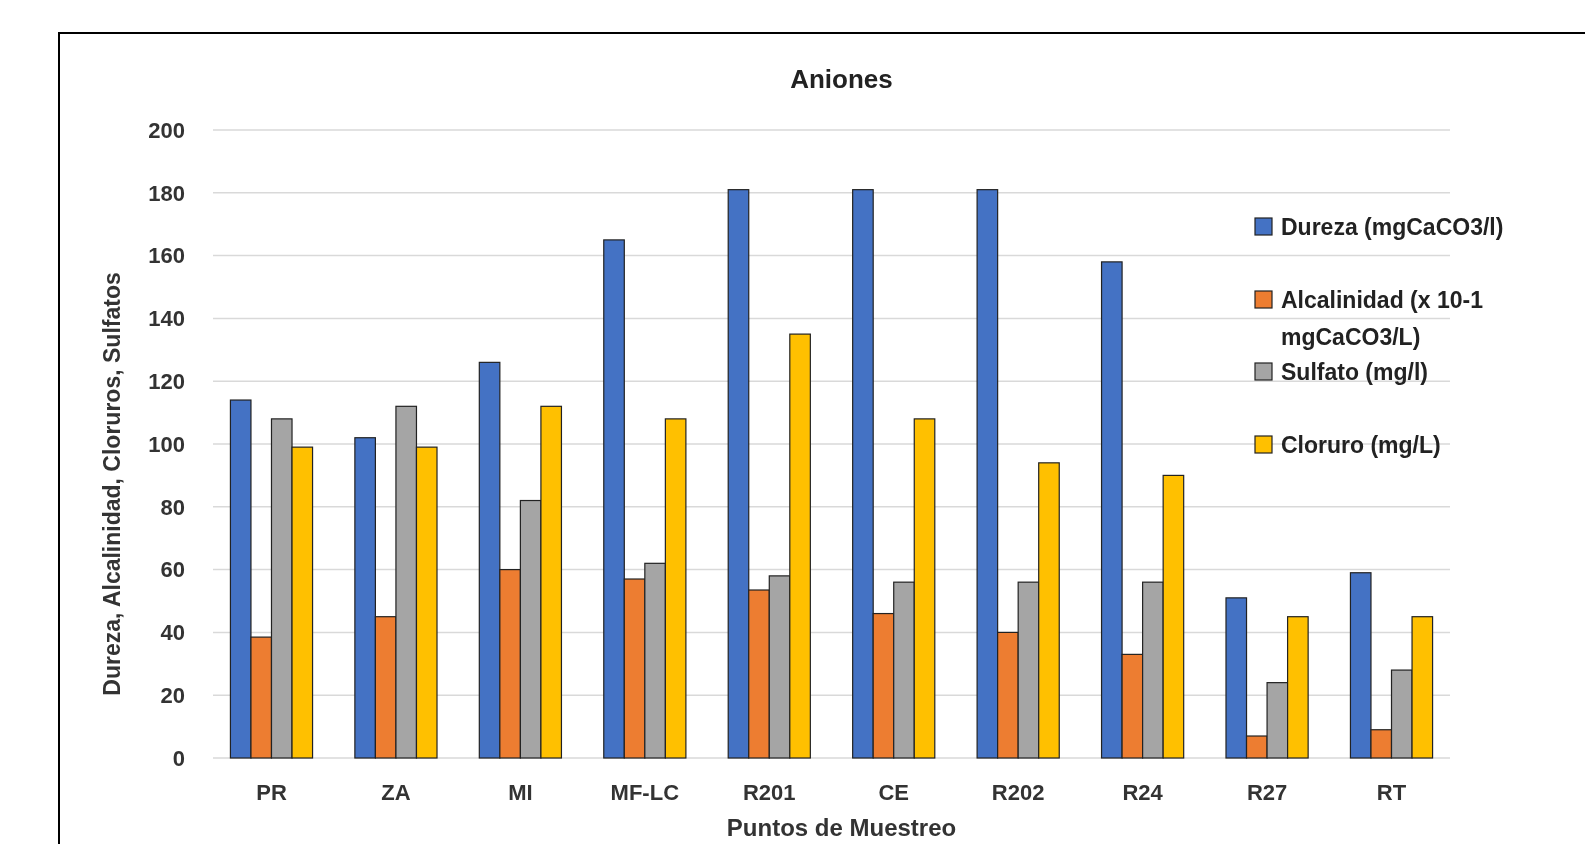  I want to click on x-tick-label: R202, so click(1018, 792).